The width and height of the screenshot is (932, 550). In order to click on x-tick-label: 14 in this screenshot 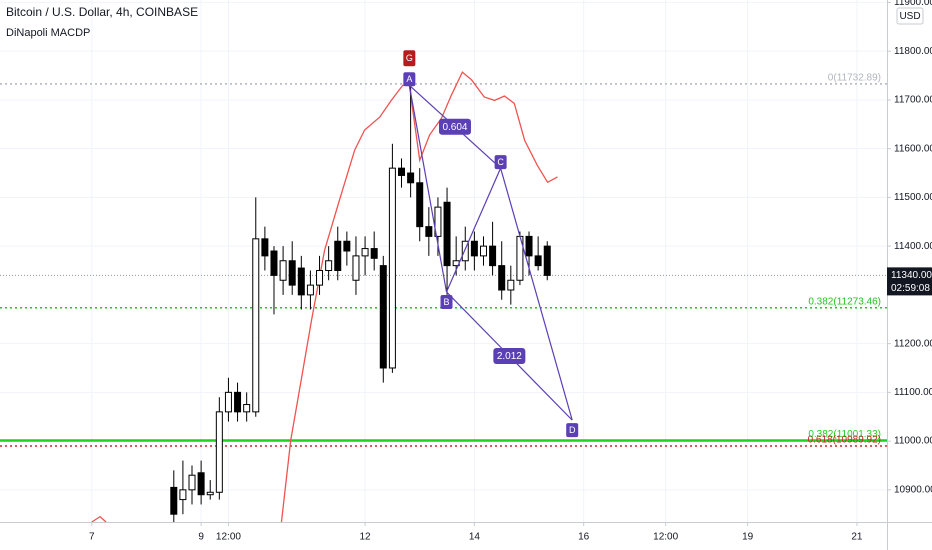, I will do `click(475, 537)`.